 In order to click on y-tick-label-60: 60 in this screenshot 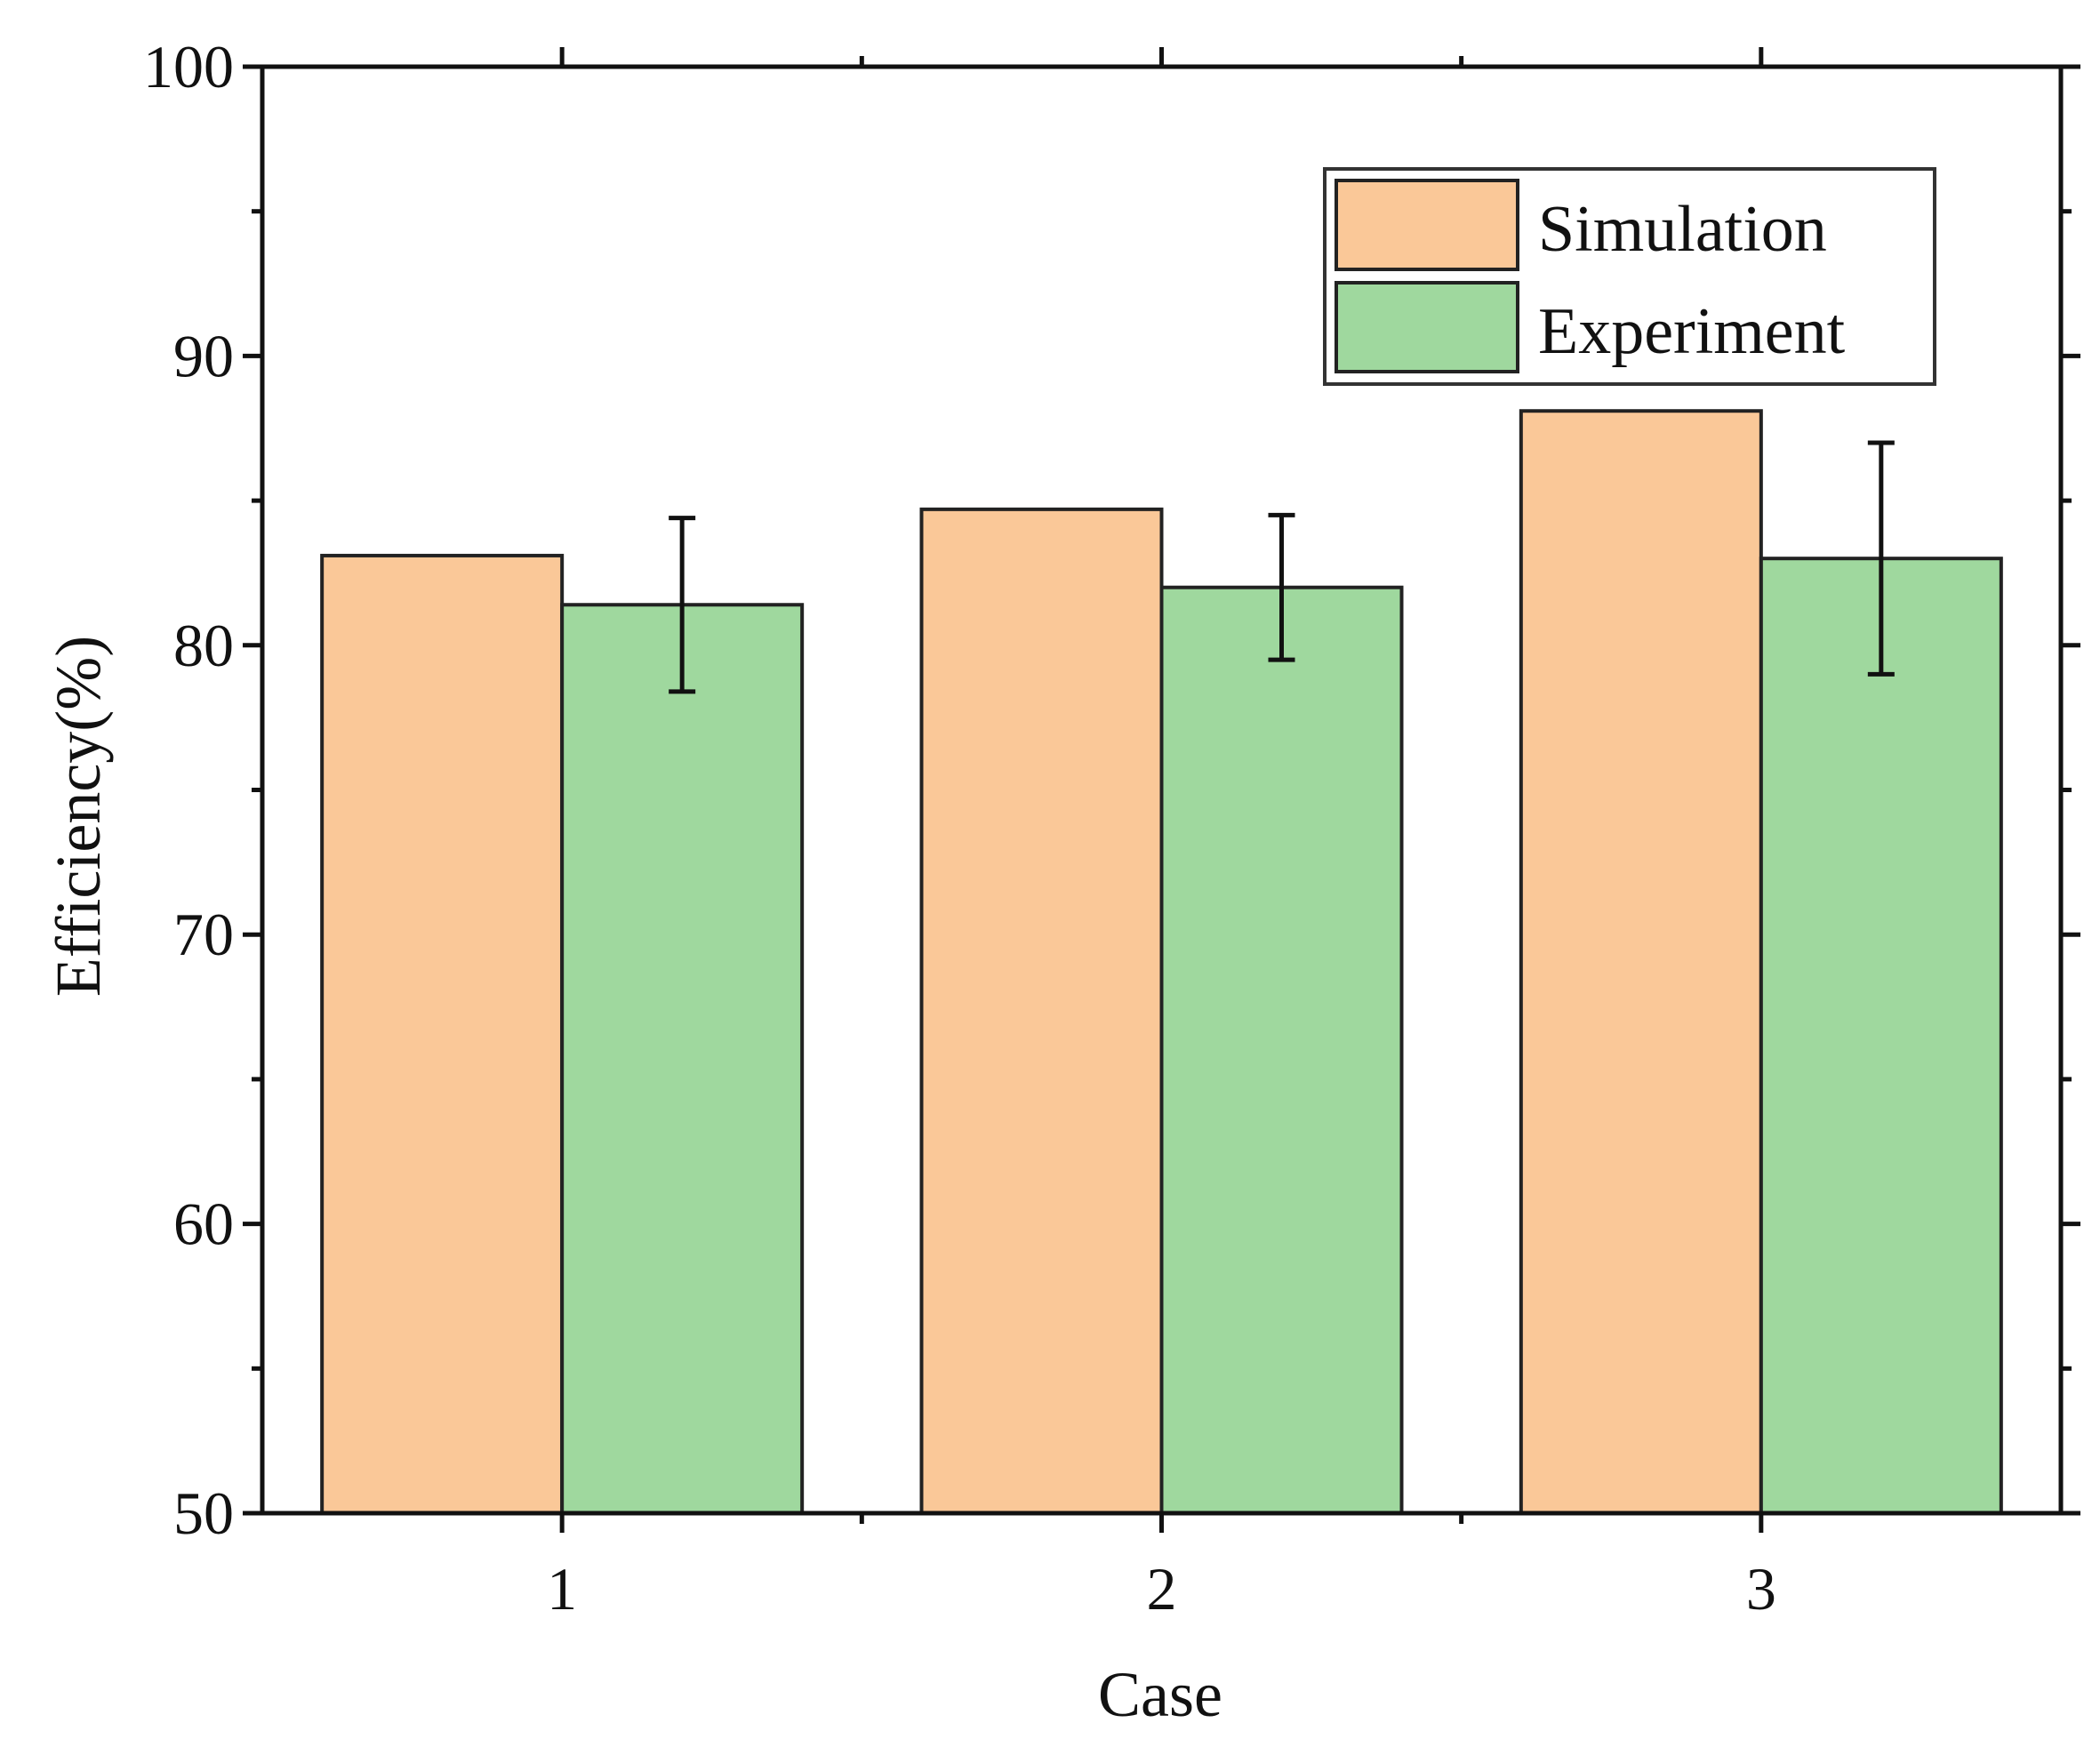, I will do `click(203, 1224)`.